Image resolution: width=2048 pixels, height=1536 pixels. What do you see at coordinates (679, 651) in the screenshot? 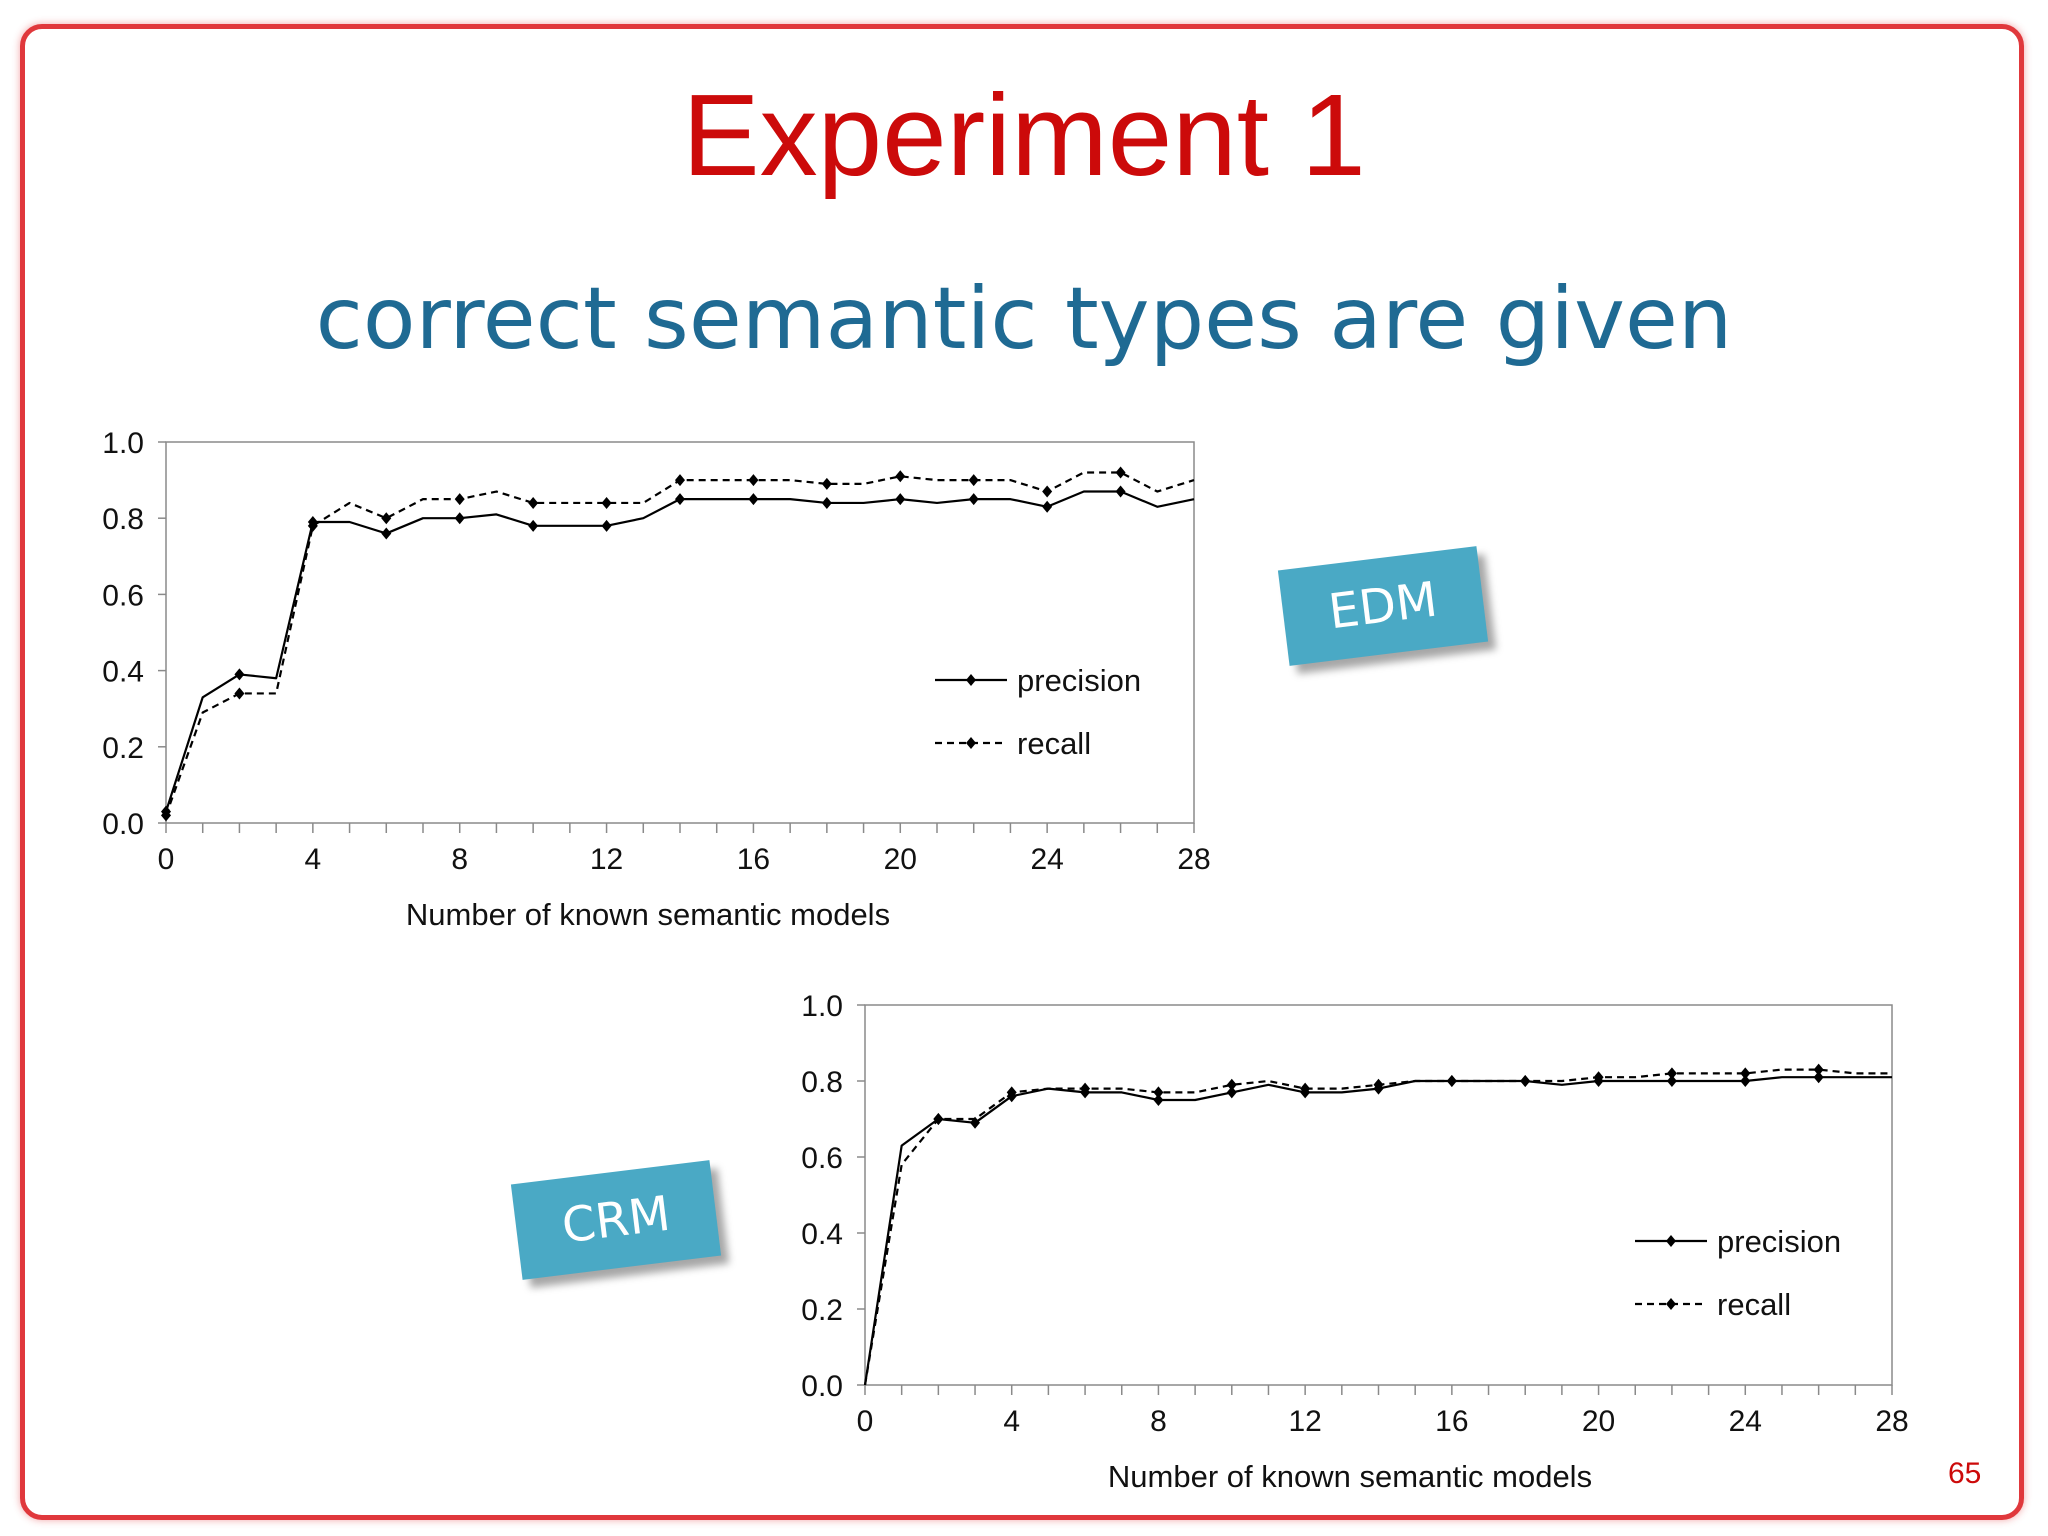
I see `series-line-precision` at bounding box center [679, 651].